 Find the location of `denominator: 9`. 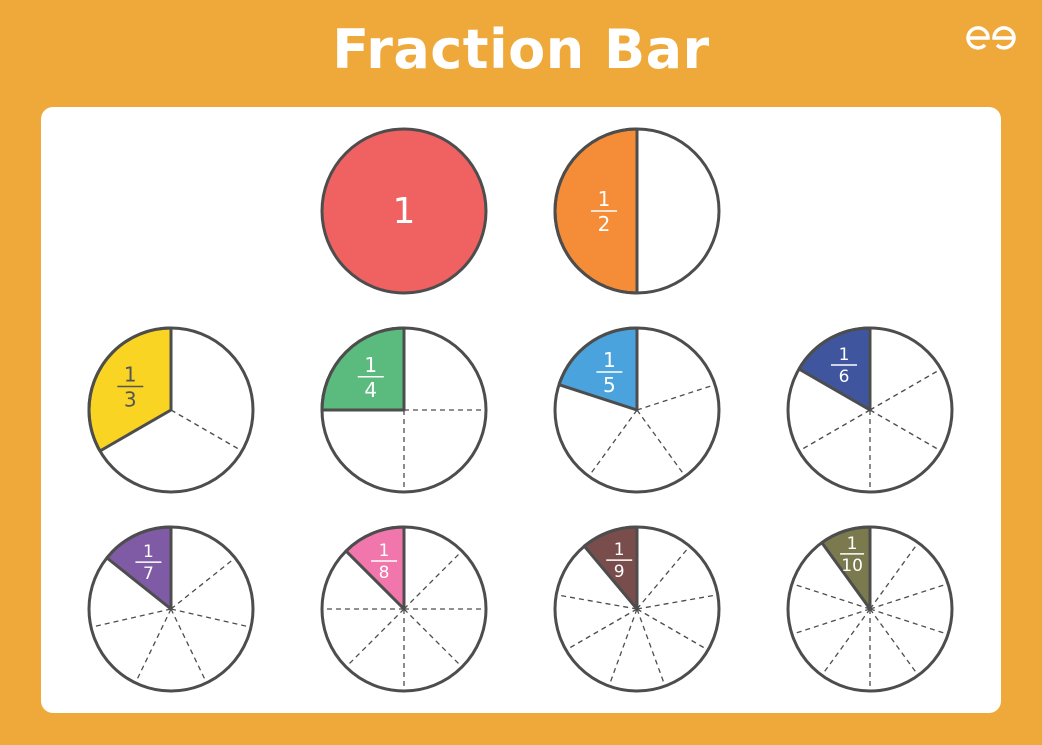

denominator: 9 is located at coordinates (619, 572).